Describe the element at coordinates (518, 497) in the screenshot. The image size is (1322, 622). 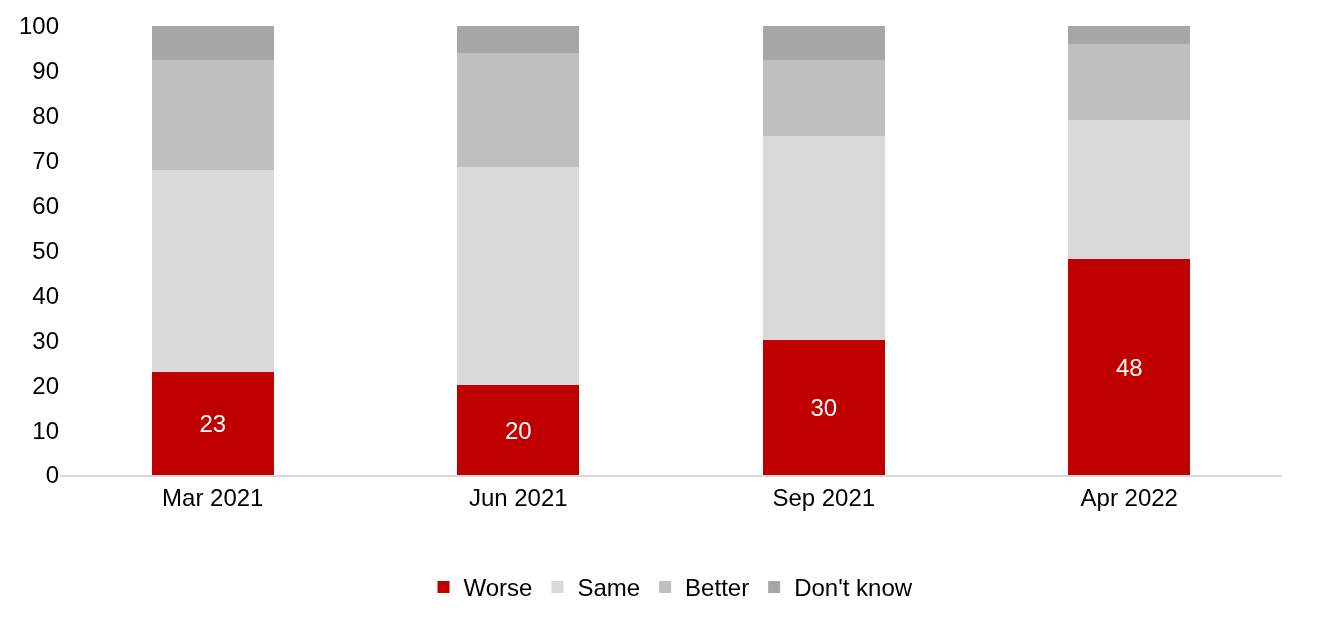
I see `x-tick-label: Jun 2021` at that location.